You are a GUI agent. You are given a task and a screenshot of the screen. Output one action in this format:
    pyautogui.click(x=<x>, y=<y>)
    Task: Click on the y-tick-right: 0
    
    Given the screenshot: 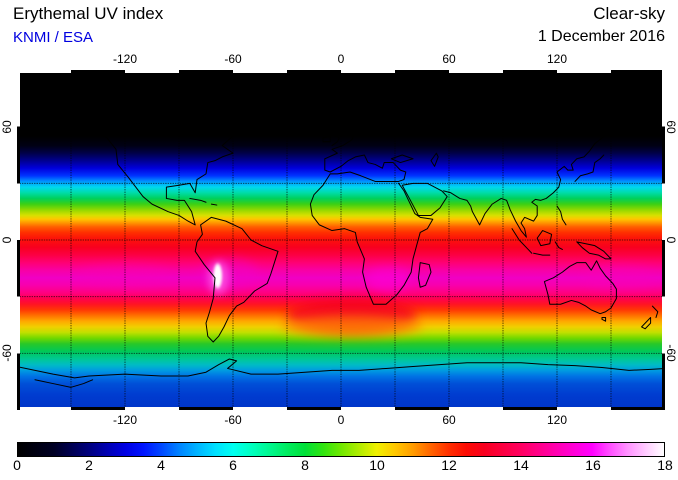 What is the action you would take?
    pyautogui.click(x=671, y=240)
    